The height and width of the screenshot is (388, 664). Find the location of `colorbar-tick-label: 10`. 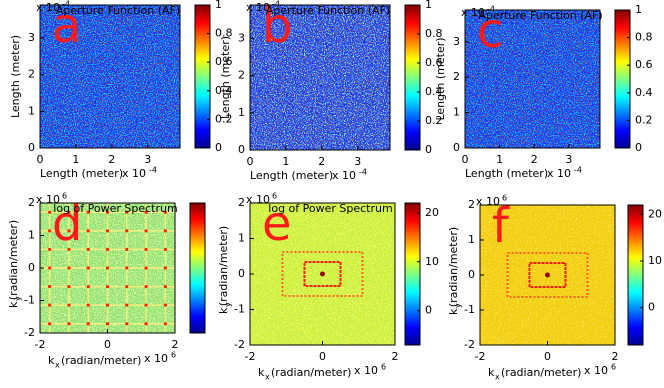

colorbar-tick-label: 10 is located at coordinates (655, 260).